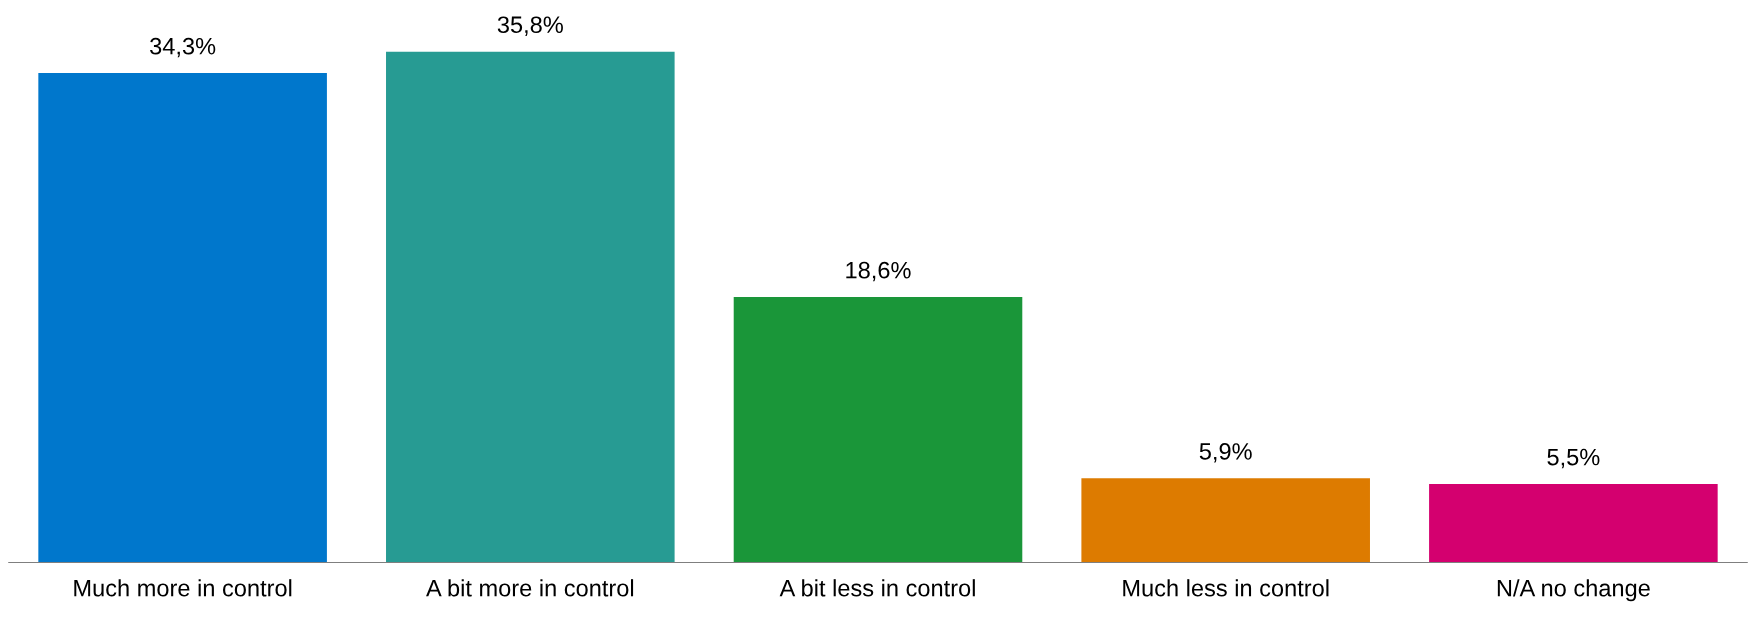 This screenshot has width=1756, height=625. What do you see at coordinates (1226, 588) in the screenshot?
I see `x-tick-label: Much less in control` at bounding box center [1226, 588].